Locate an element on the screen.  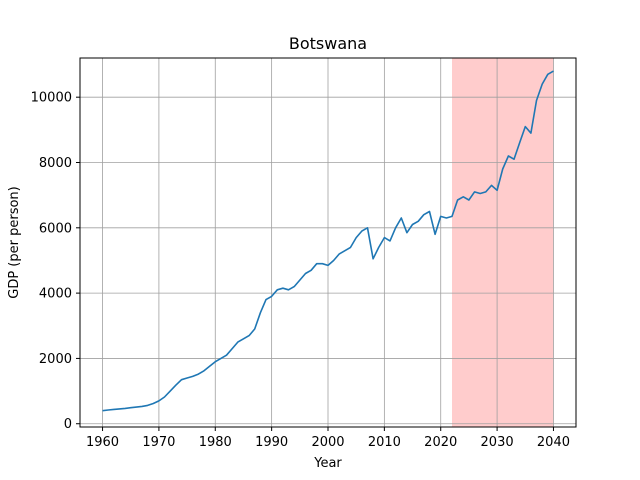
x-tick-label: 1980 is located at coordinates (215, 442).